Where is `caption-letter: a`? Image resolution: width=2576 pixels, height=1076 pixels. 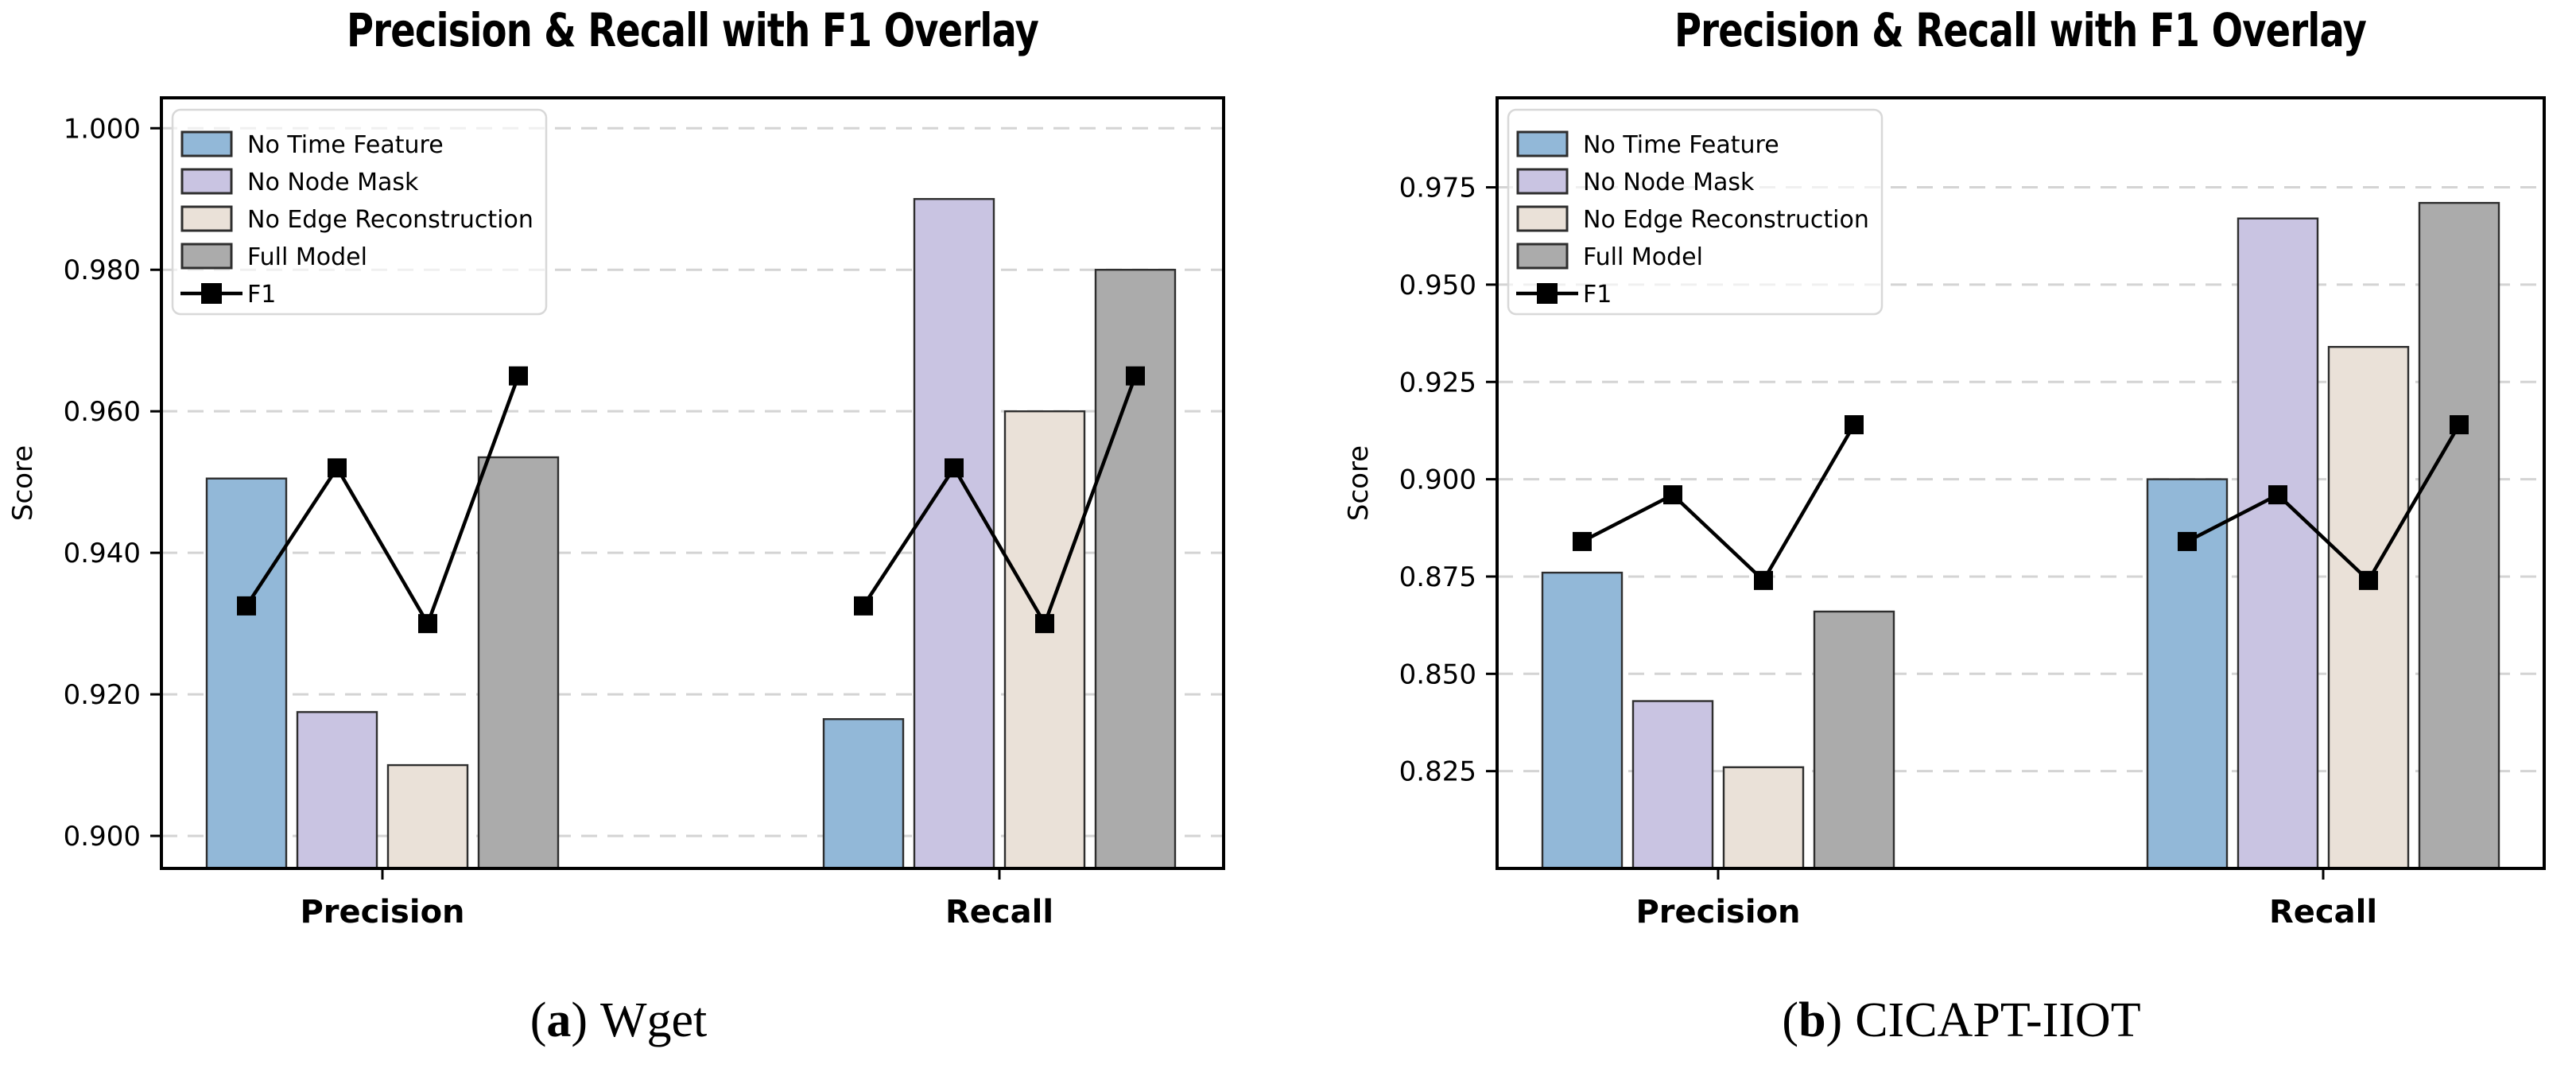
caption-letter: a is located at coordinates (559, 1020).